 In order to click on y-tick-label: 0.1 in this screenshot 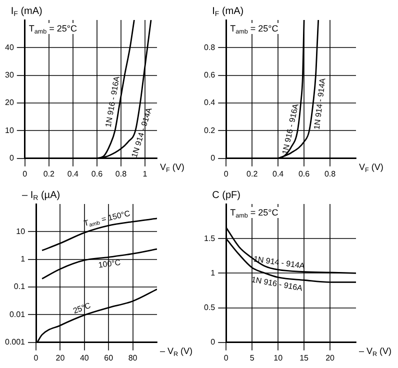, I will do `click(20, 287)`.